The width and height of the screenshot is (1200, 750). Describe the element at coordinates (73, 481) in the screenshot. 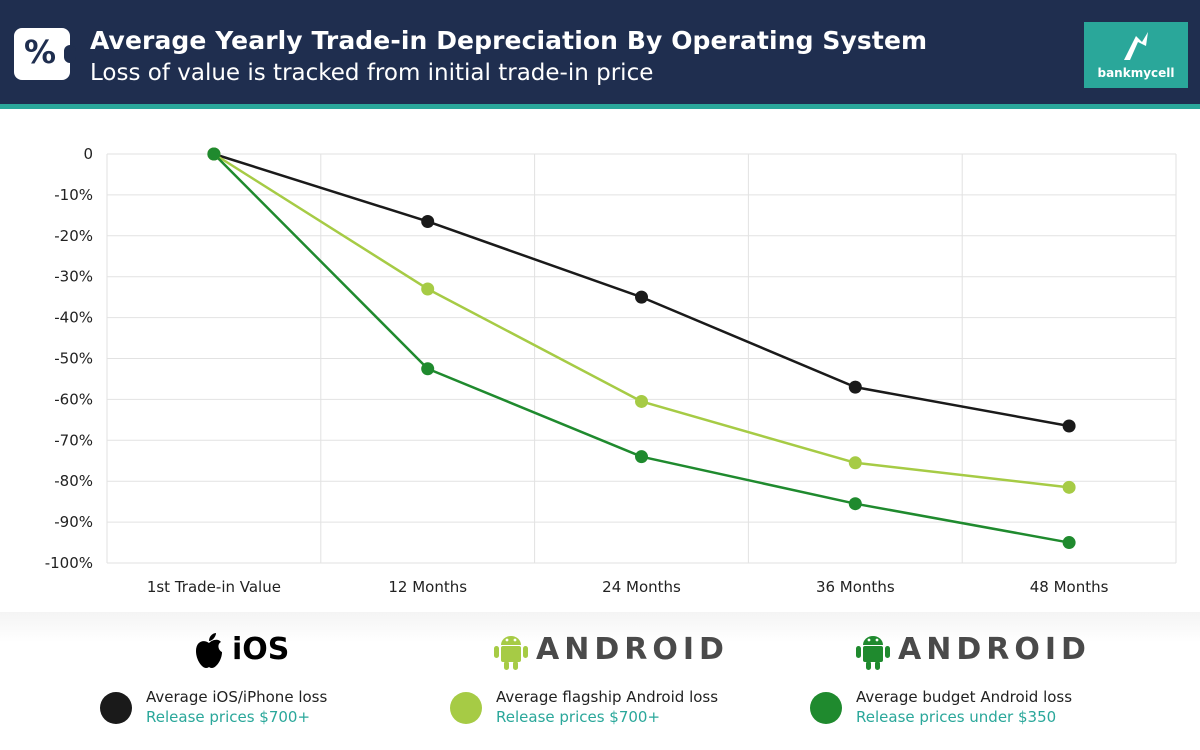

I see `y-tick-label: -80%` at that location.